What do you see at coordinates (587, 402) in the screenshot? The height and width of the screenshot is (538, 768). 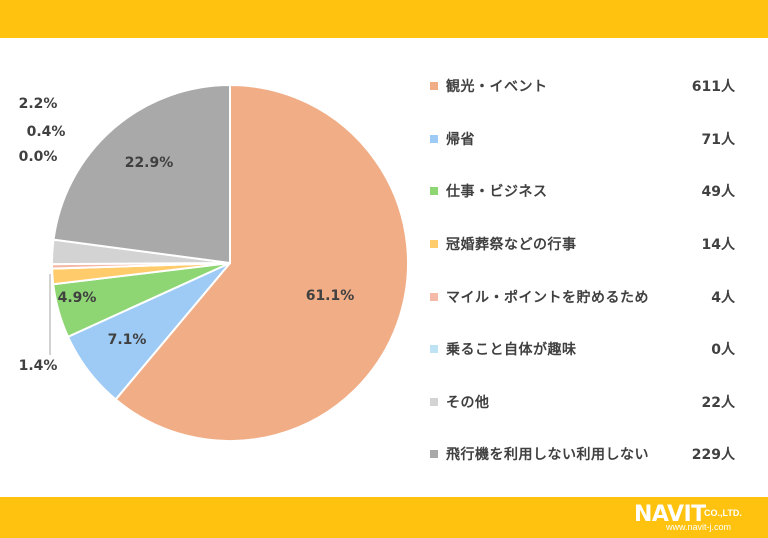 I see `legend-item: その他 22人` at bounding box center [587, 402].